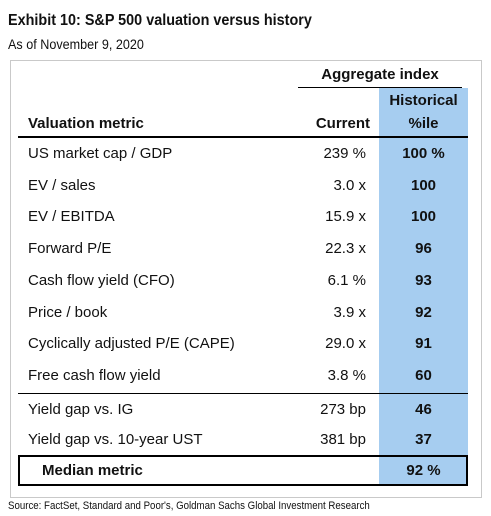 This screenshot has width=491, height=516. What do you see at coordinates (243, 439) in the screenshot?
I see `table-row: Yield gap vs. 10-year UST 381 bp 37` at bounding box center [243, 439].